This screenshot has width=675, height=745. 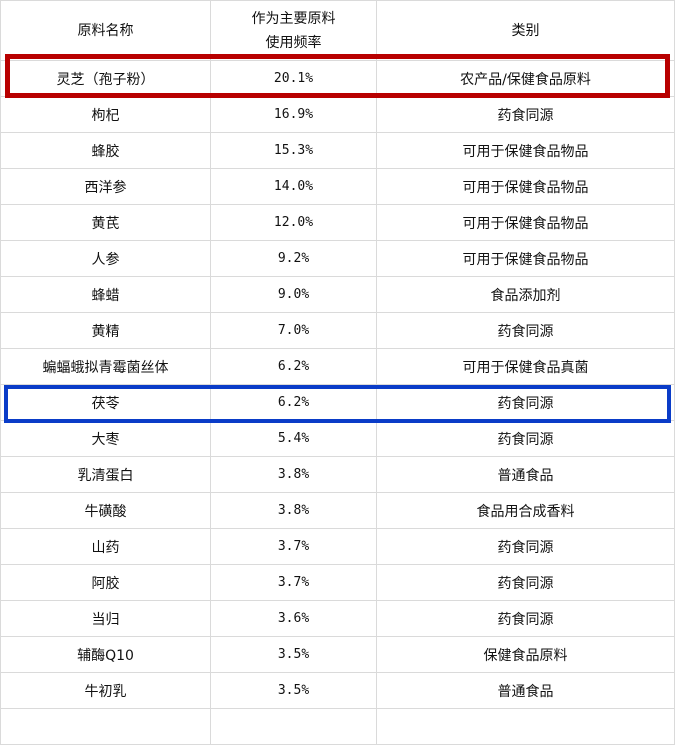 I want to click on cell-frequency: 9.0%, so click(x=293, y=294).